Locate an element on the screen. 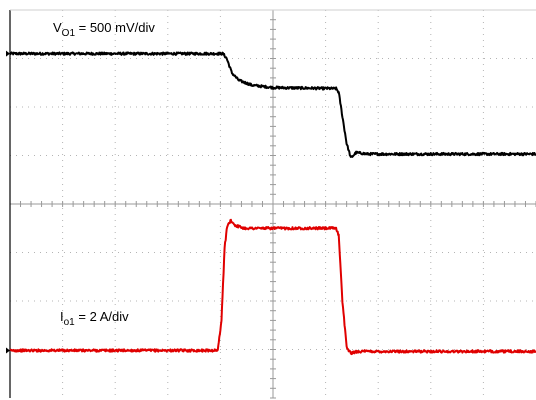  voltage-trace-label: VO1 = 500 mV/div is located at coordinates (104, 29).